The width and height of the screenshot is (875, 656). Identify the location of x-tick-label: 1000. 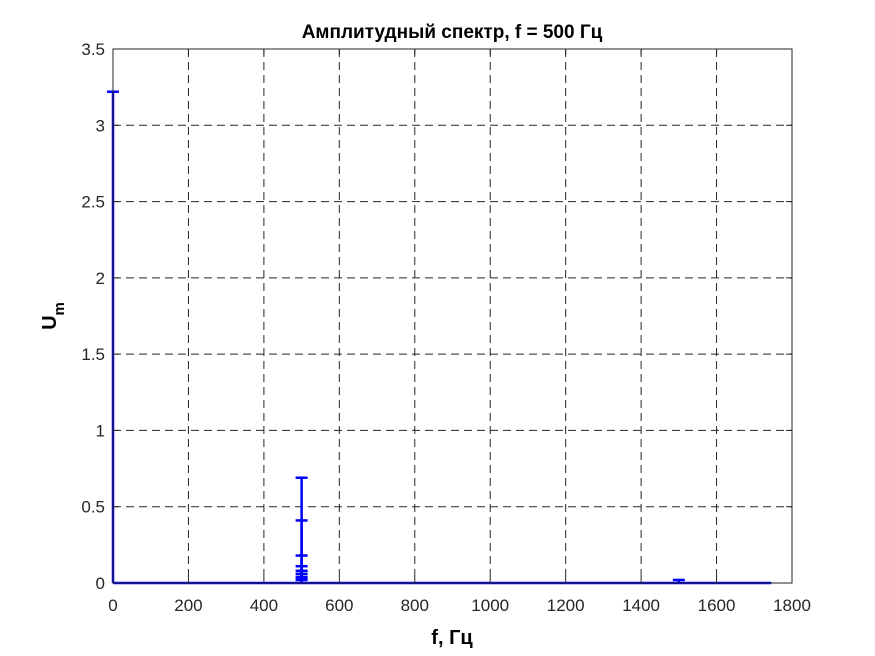
(490, 605).